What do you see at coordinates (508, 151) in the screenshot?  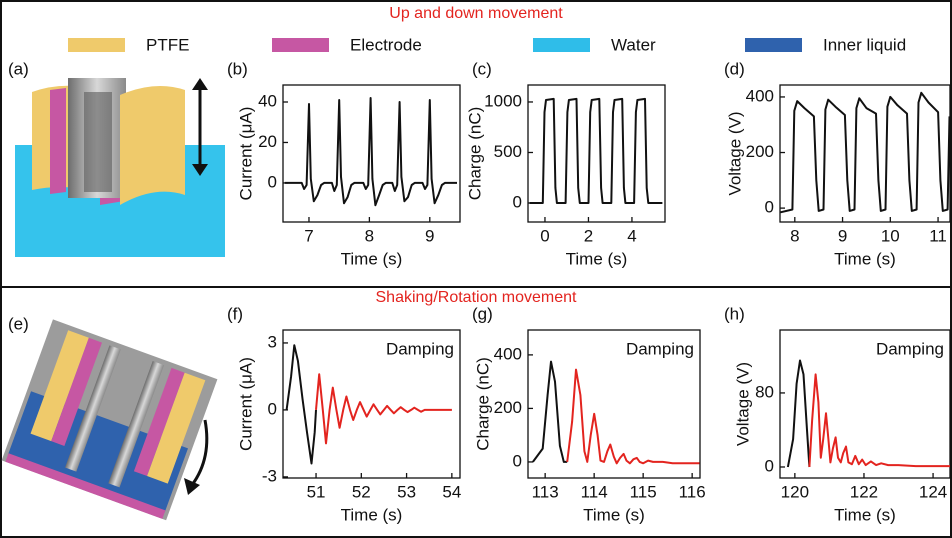 I see `y-tick-label: 500` at bounding box center [508, 151].